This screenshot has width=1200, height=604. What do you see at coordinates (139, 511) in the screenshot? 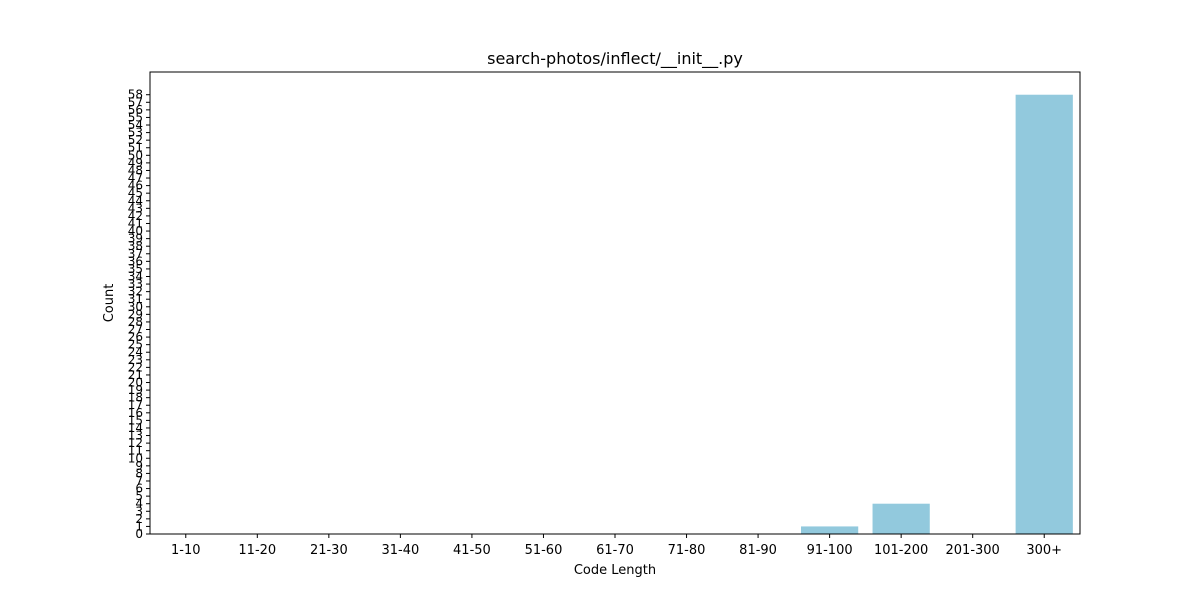
I see `y-tick-label: 3` at bounding box center [139, 511].